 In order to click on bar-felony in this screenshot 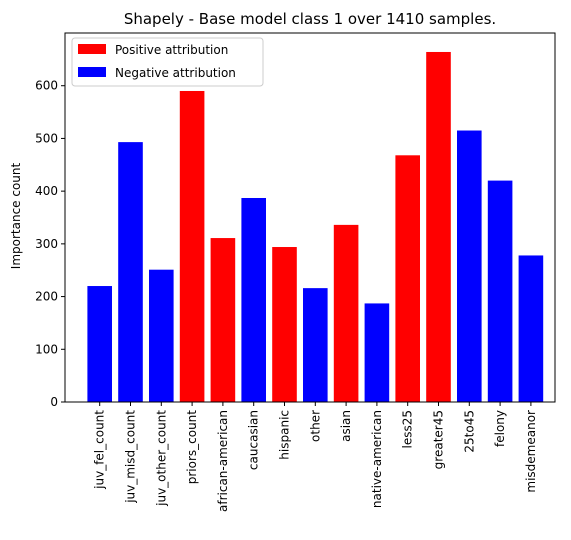, I will do `click(500, 291)`.